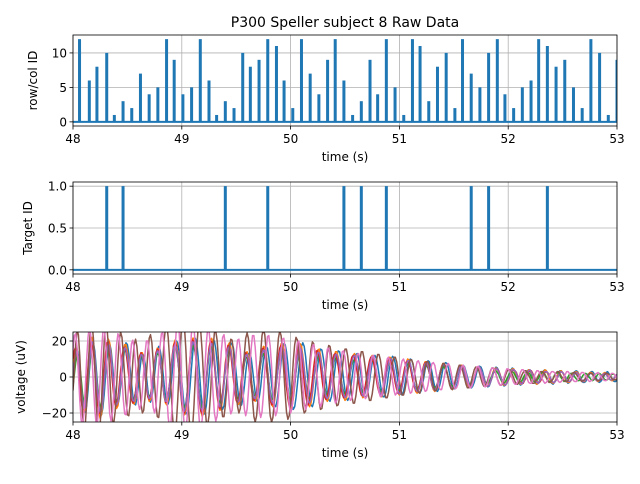 Image resolution: width=640 pixels, height=484 pixels. Describe the element at coordinates (54, 414) in the screenshot. I see `y-tick-label: −20` at that location.